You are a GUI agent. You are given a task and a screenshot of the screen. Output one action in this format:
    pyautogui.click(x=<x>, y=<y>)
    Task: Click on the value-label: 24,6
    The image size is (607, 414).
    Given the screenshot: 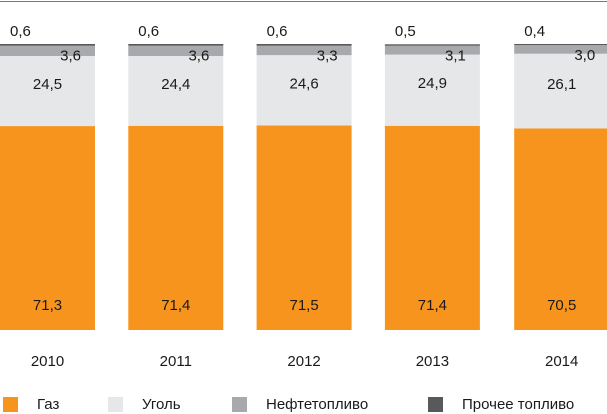 What is the action you would take?
    pyautogui.click(x=303, y=83)
    